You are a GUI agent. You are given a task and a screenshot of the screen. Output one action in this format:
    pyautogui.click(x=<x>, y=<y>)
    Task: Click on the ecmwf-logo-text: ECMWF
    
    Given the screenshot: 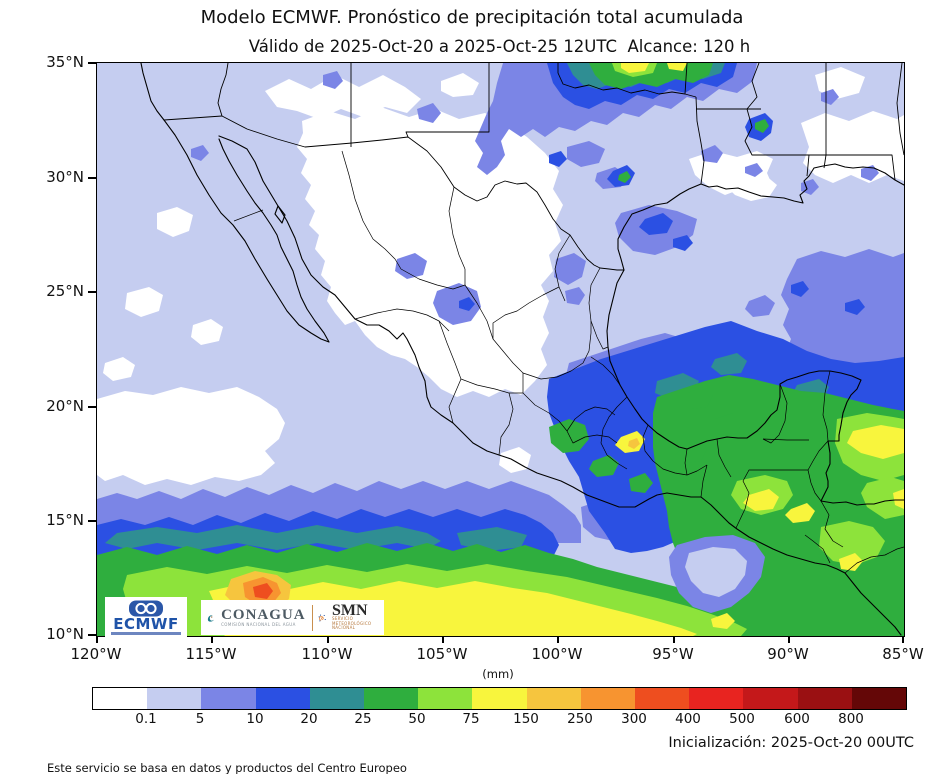 What is the action you would take?
    pyautogui.click(x=146, y=624)
    